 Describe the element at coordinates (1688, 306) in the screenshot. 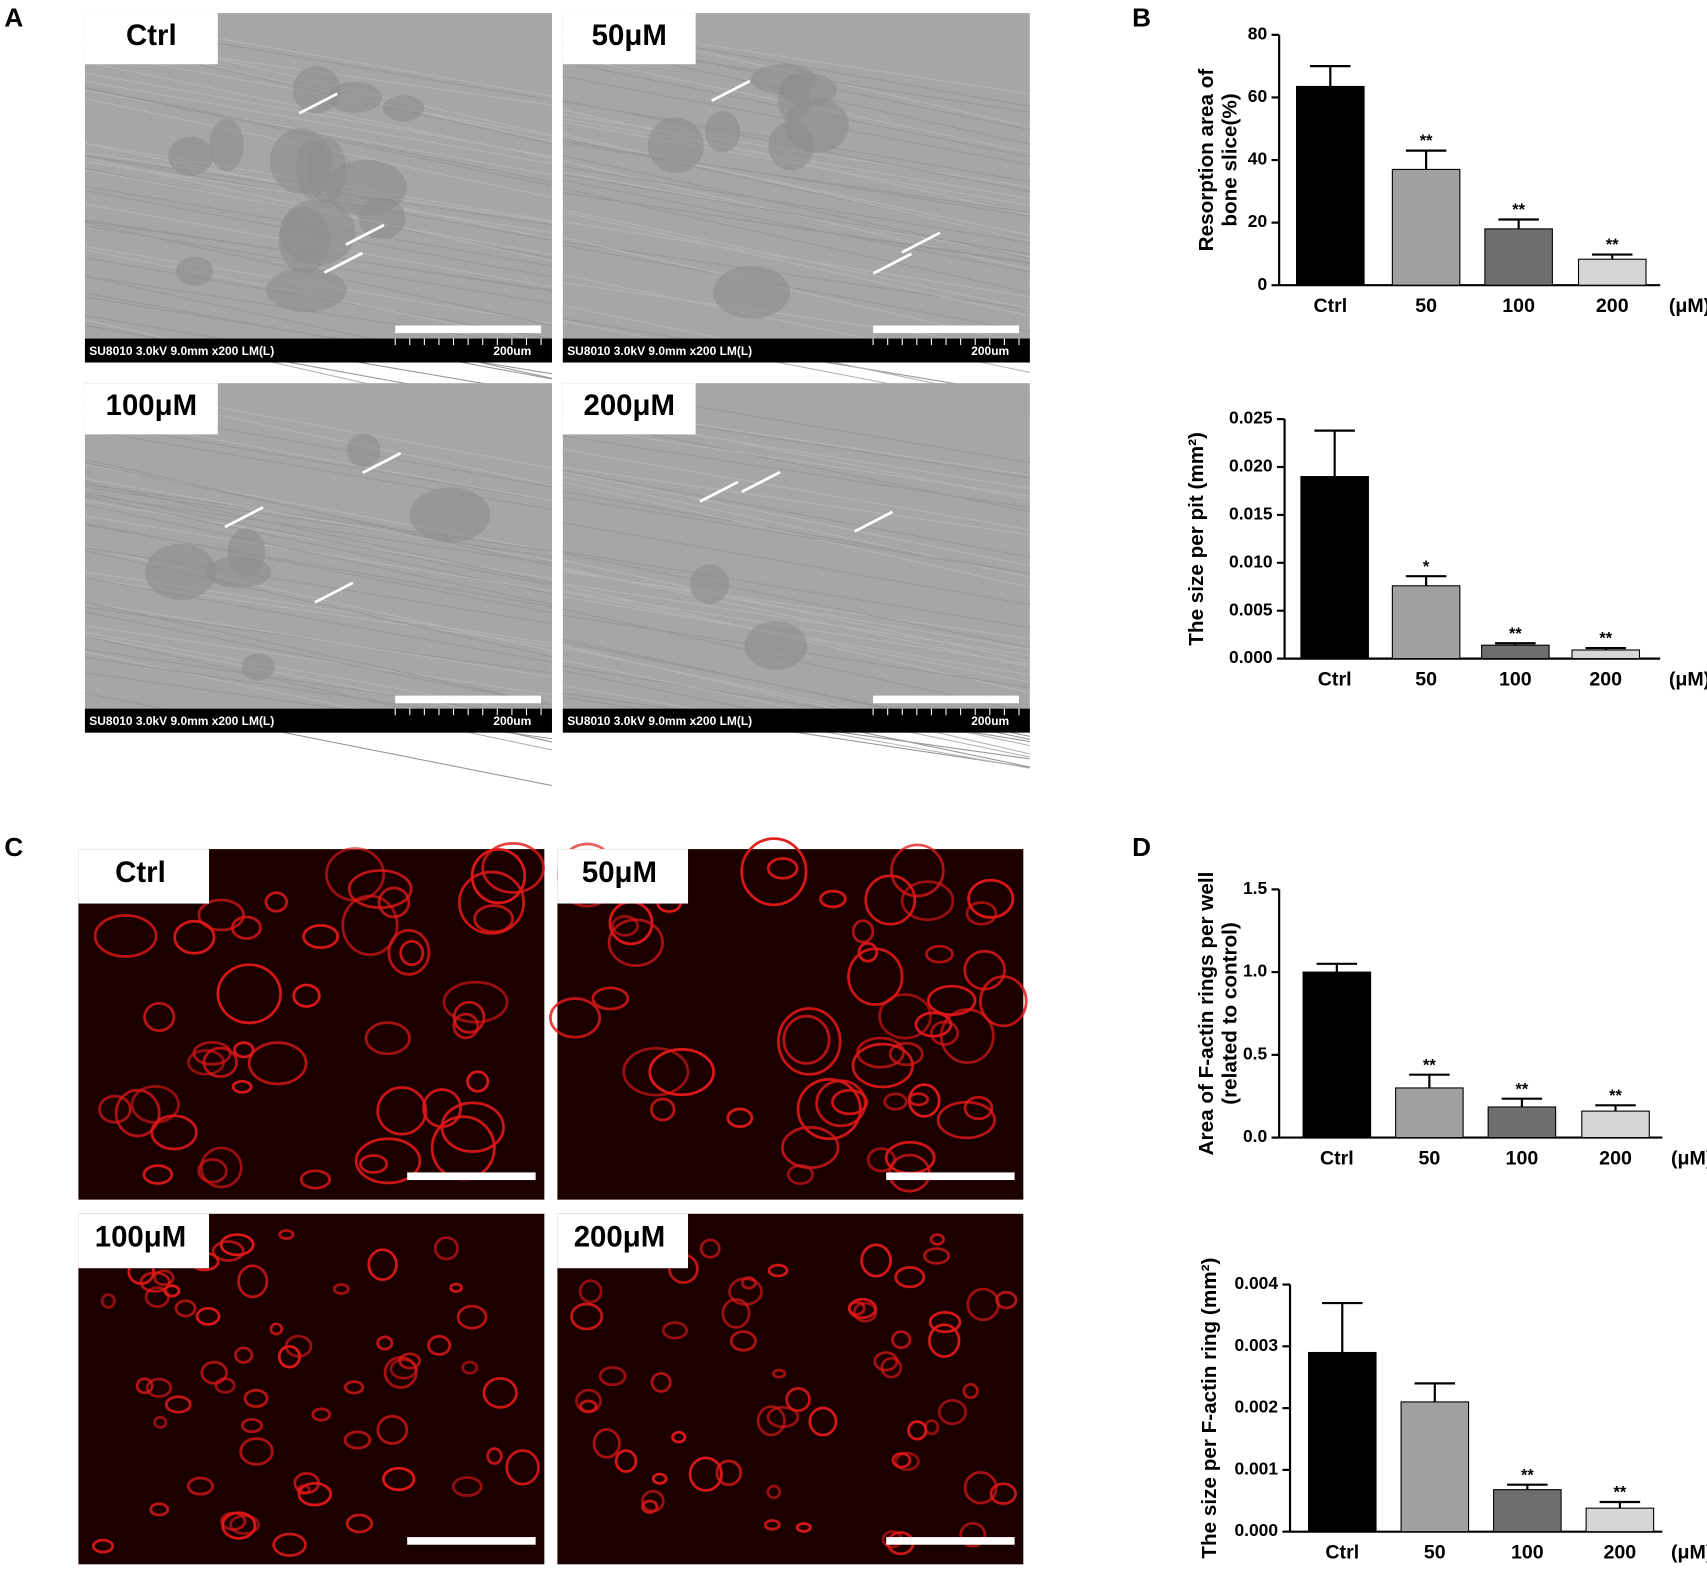

I see `unit-label: (μM)` at that location.